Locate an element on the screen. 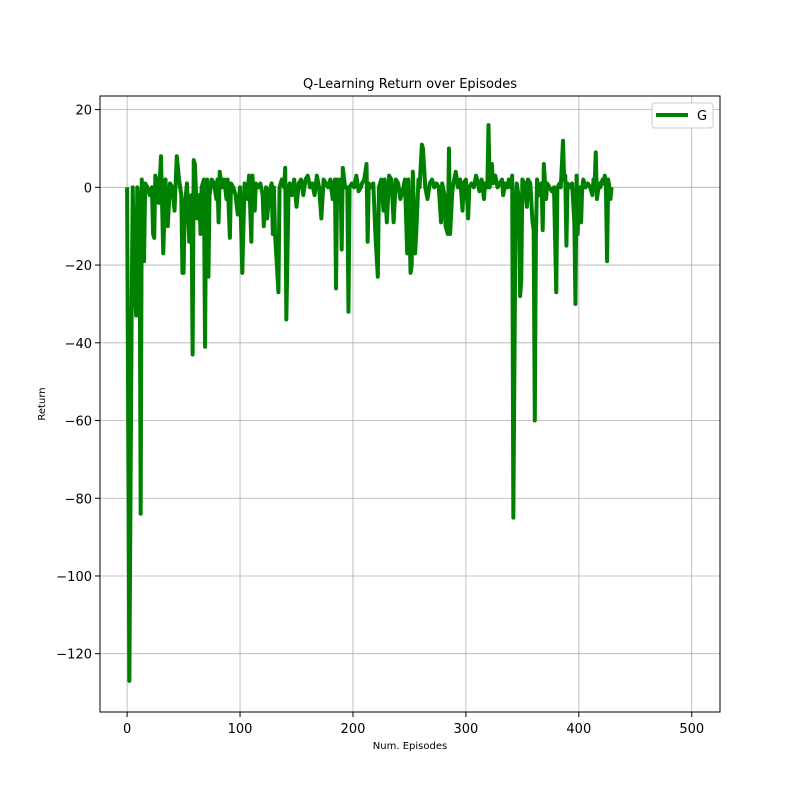 This screenshot has width=800, height=800. legend-label-g: G is located at coordinates (702, 116).